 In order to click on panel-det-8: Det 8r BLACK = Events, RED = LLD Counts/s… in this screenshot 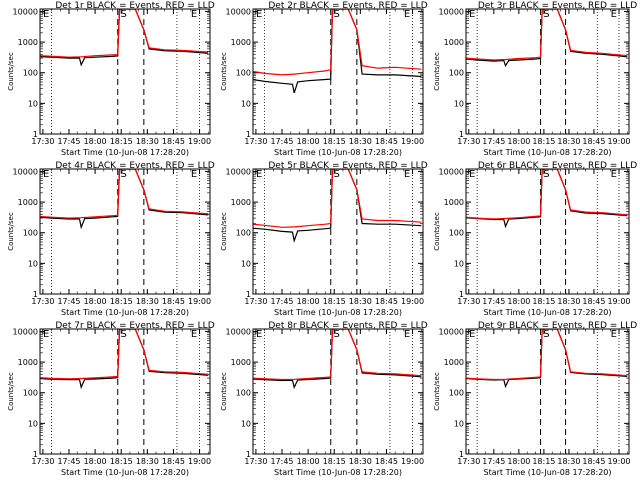, I will do `click(324, 399)`.